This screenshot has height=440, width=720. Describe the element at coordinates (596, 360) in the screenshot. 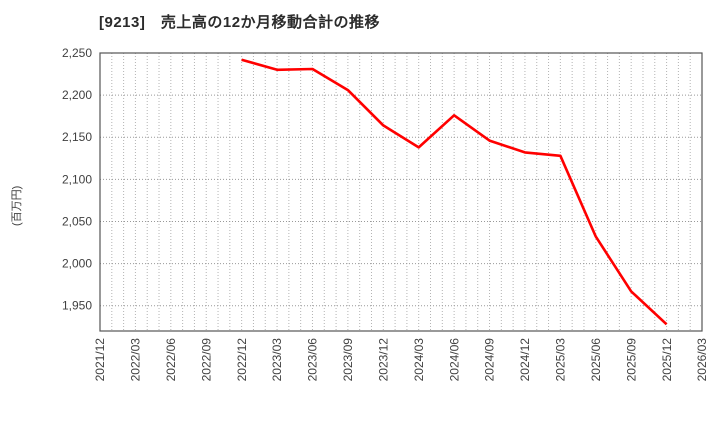

I see `x-tick-label: 2025/06` at that location.